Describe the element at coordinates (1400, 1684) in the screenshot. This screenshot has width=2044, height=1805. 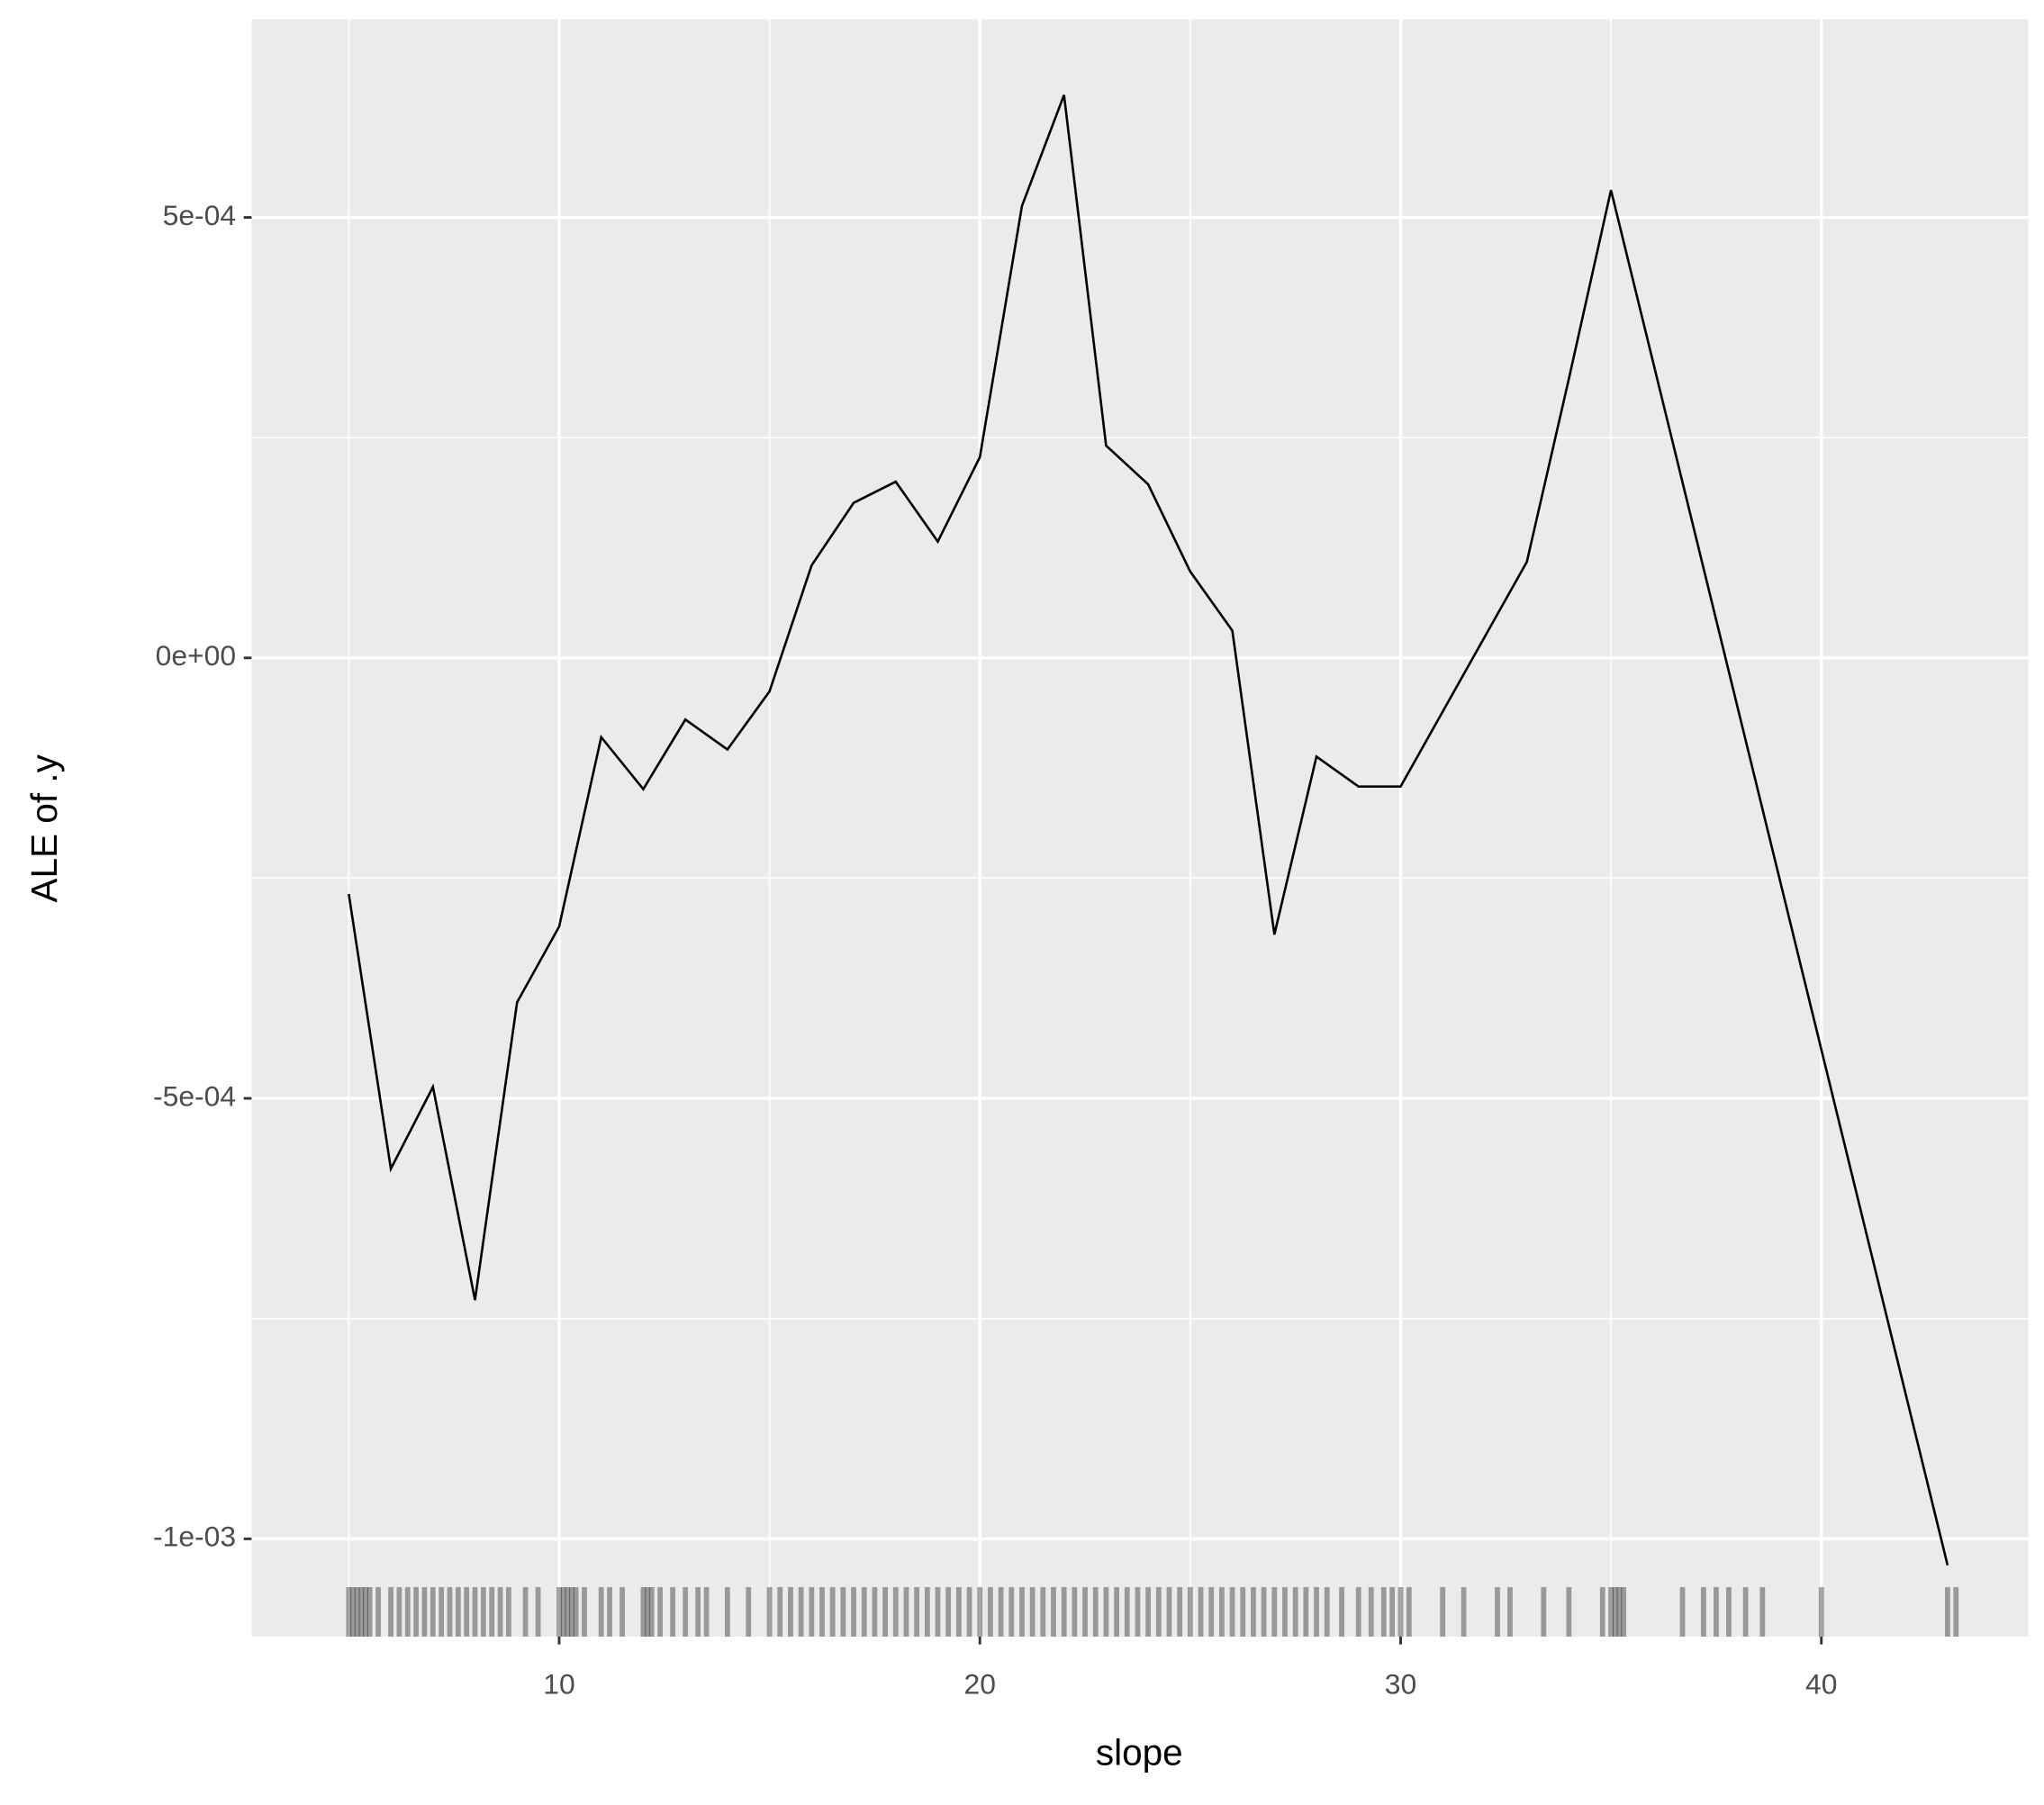
I see `x-tick-label: 30` at that location.